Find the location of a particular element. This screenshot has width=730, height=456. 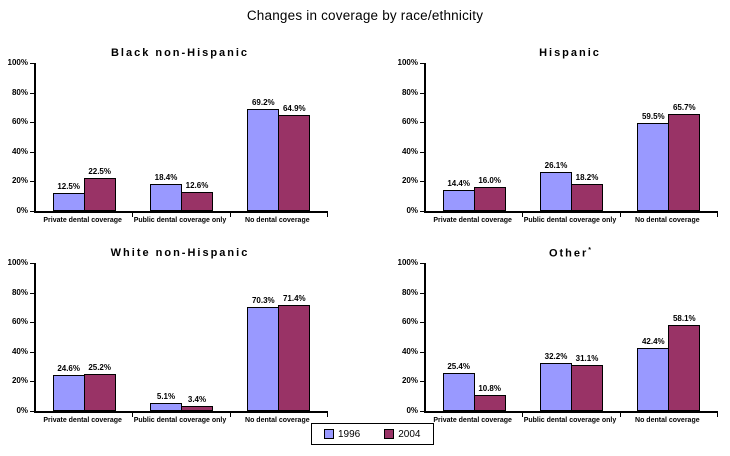

bar-value-label-1996-no-dental-coverage: 59.5% is located at coordinates (653, 116).